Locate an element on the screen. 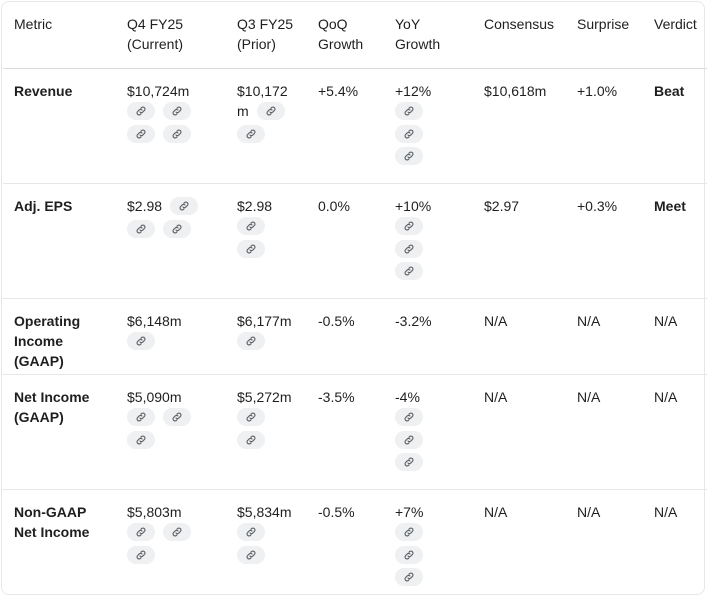  header-q4-line1: Q4 FY25 is located at coordinates (155, 24).